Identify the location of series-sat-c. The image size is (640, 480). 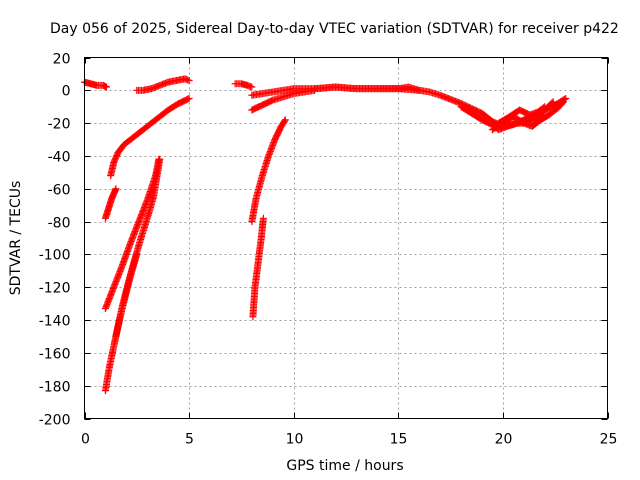
(150, 137).